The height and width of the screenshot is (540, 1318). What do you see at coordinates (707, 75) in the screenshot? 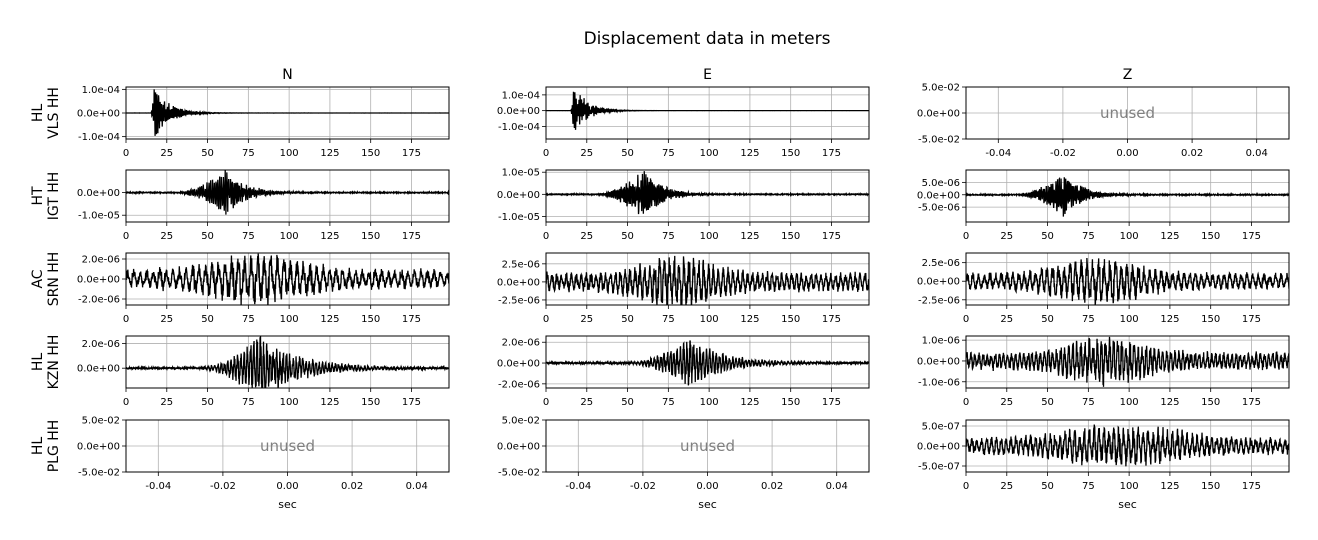
I see `column-title-1: E` at bounding box center [707, 75].